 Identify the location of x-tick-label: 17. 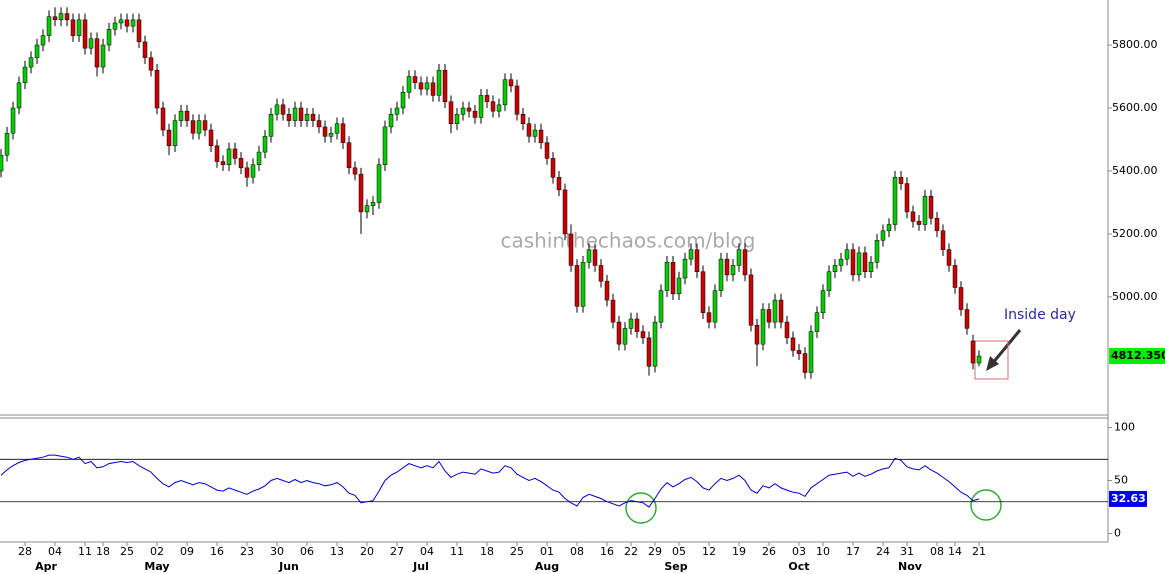
(853, 551).